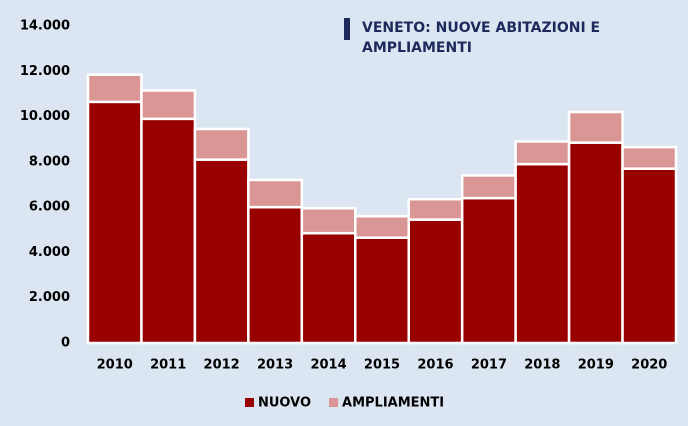  Describe the element at coordinates (596, 365) in the screenshot. I see `x-tick-label: 2019` at that location.